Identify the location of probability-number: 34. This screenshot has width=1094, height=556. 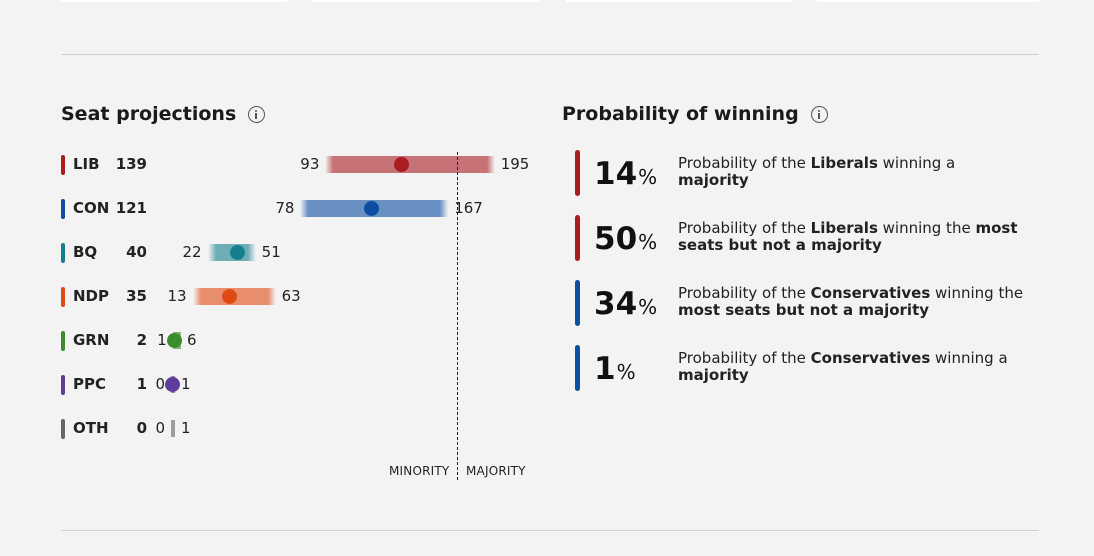
(616, 304).